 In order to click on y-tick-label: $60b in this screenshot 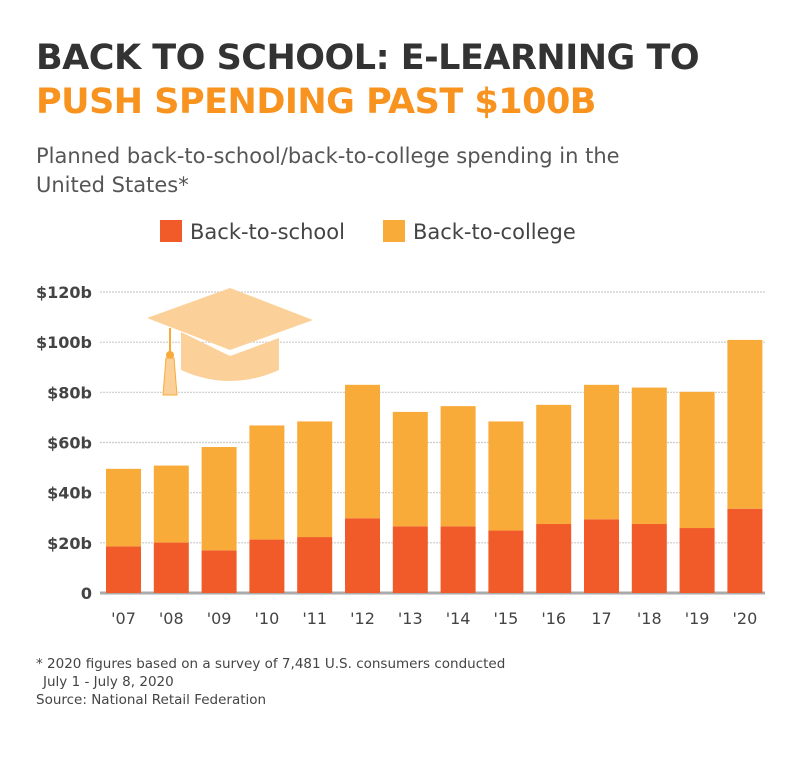, I will do `click(69, 443)`.